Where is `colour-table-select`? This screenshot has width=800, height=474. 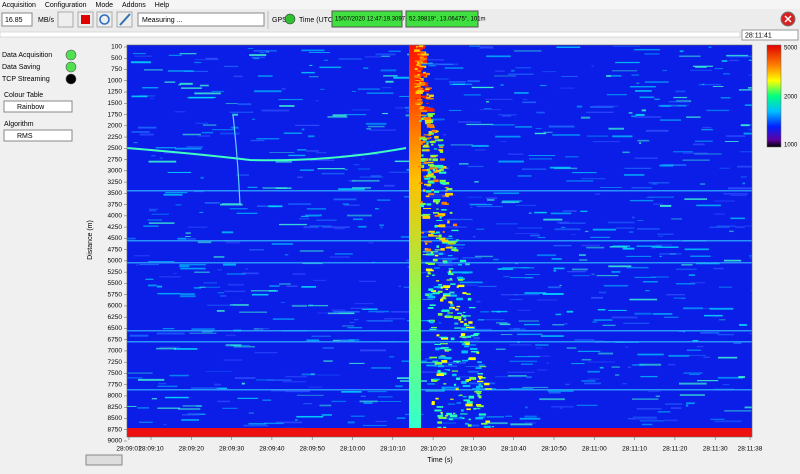 colour-table-select is located at coordinates (38, 106).